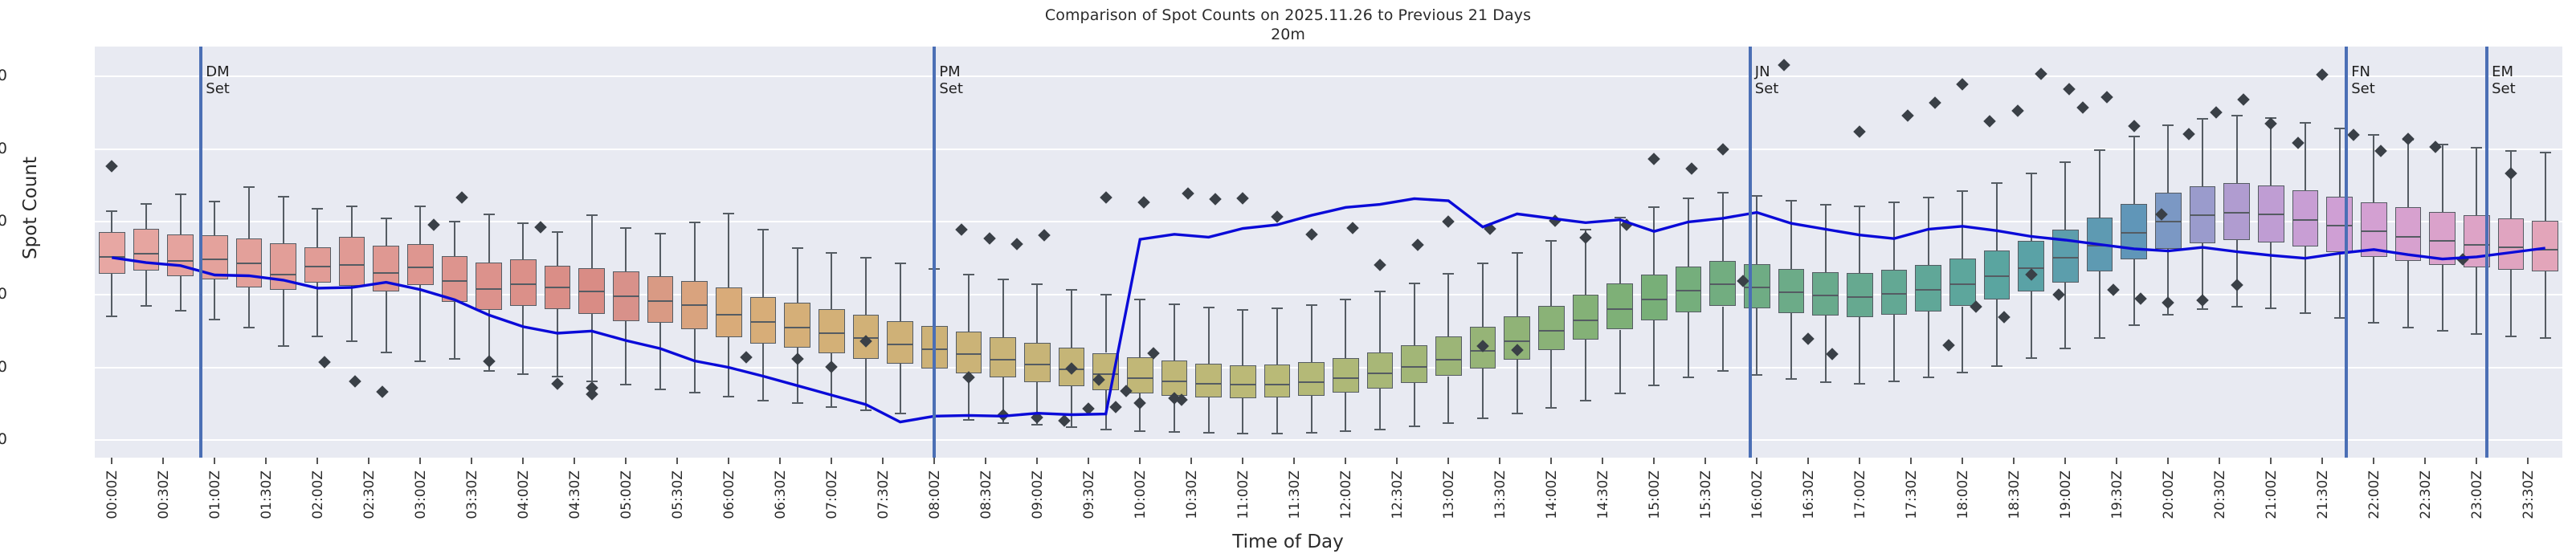  I want to click on x-tick-label: 04:30Z, so click(575, 494).